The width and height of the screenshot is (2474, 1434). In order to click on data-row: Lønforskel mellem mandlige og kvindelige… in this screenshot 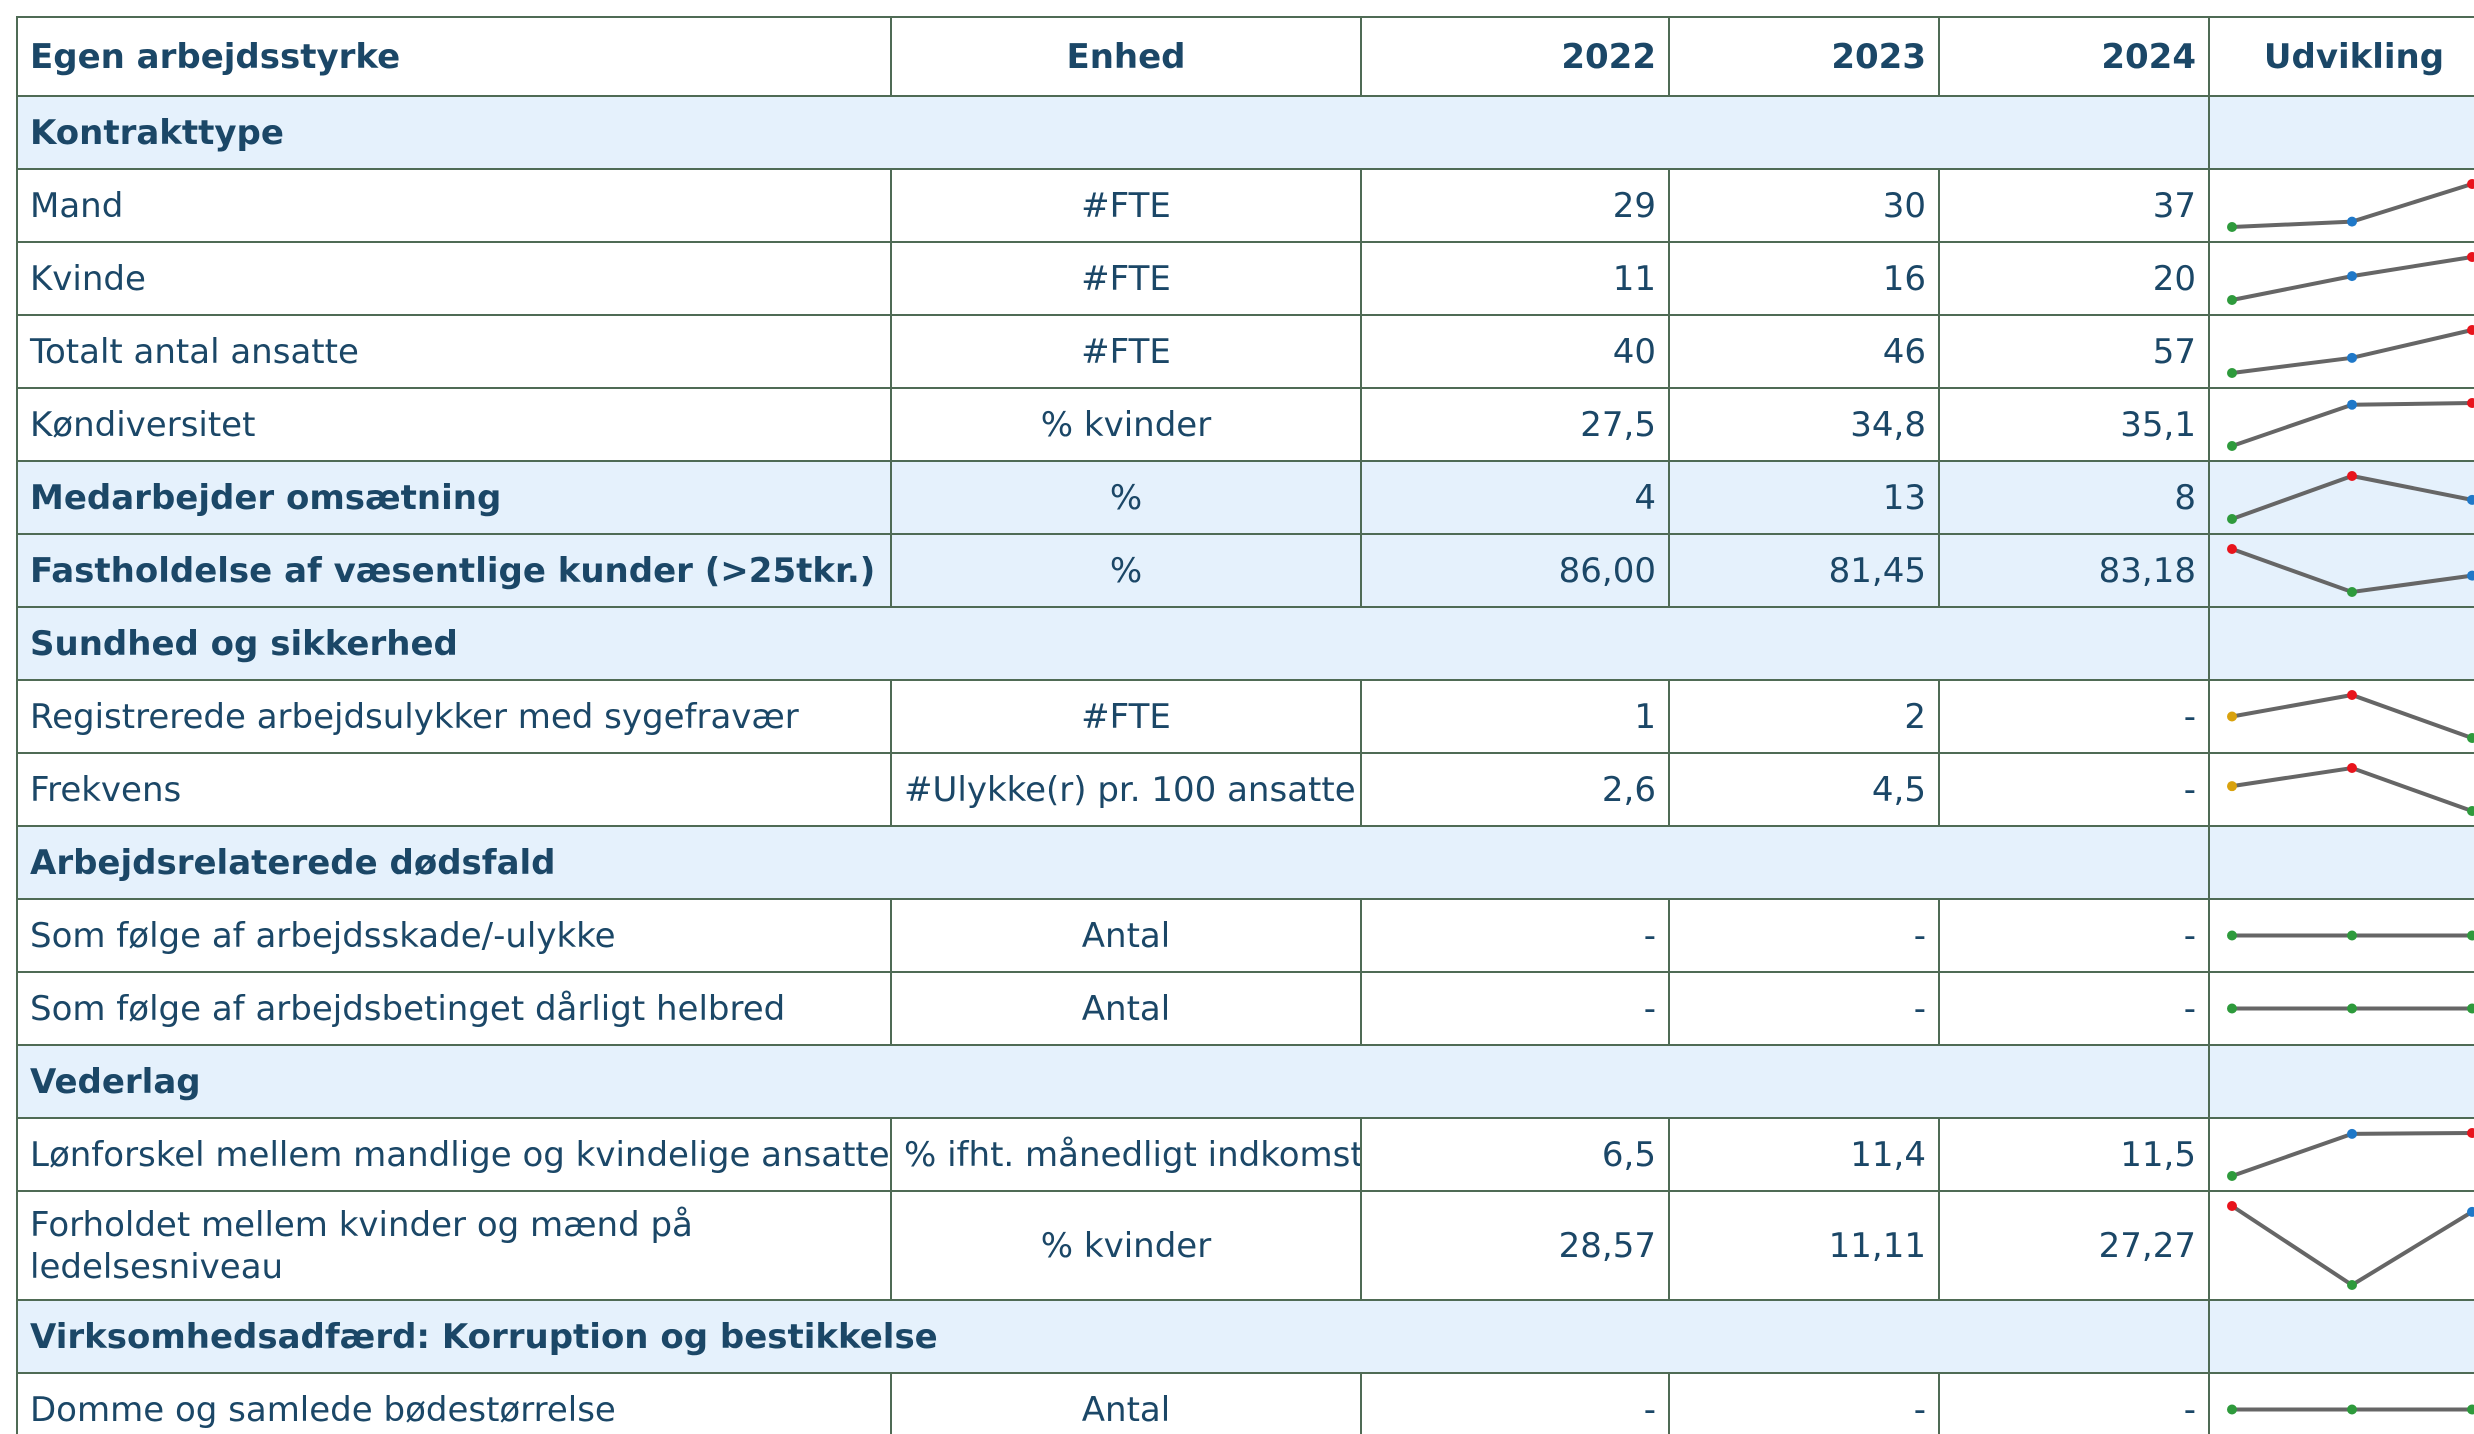, I will do `click(1245, 1154)`.